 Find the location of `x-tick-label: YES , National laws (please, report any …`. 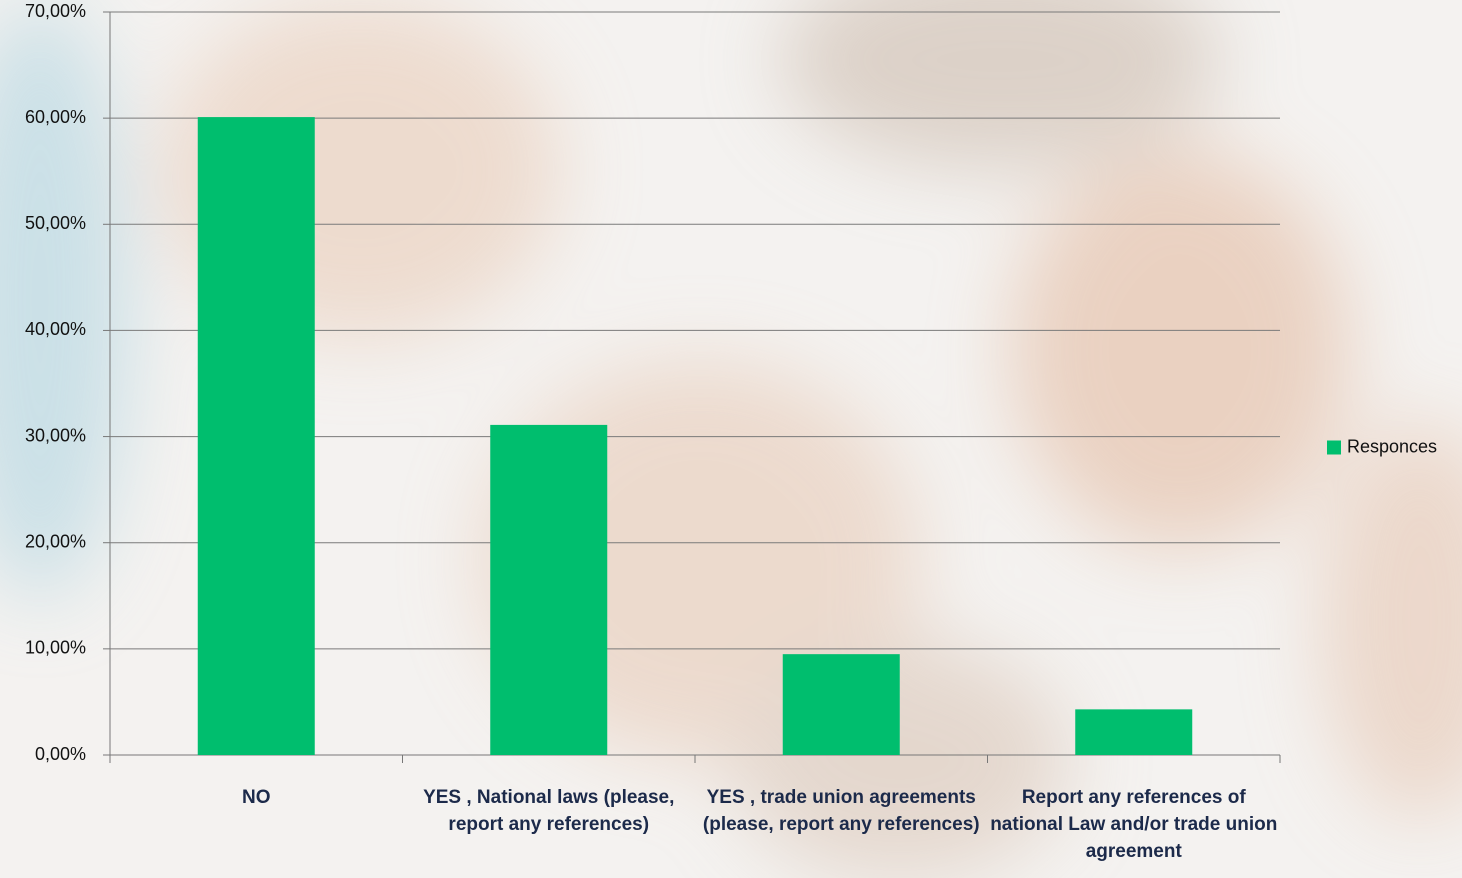

x-tick-label: YES , National laws (please, report any … is located at coordinates (549, 811).